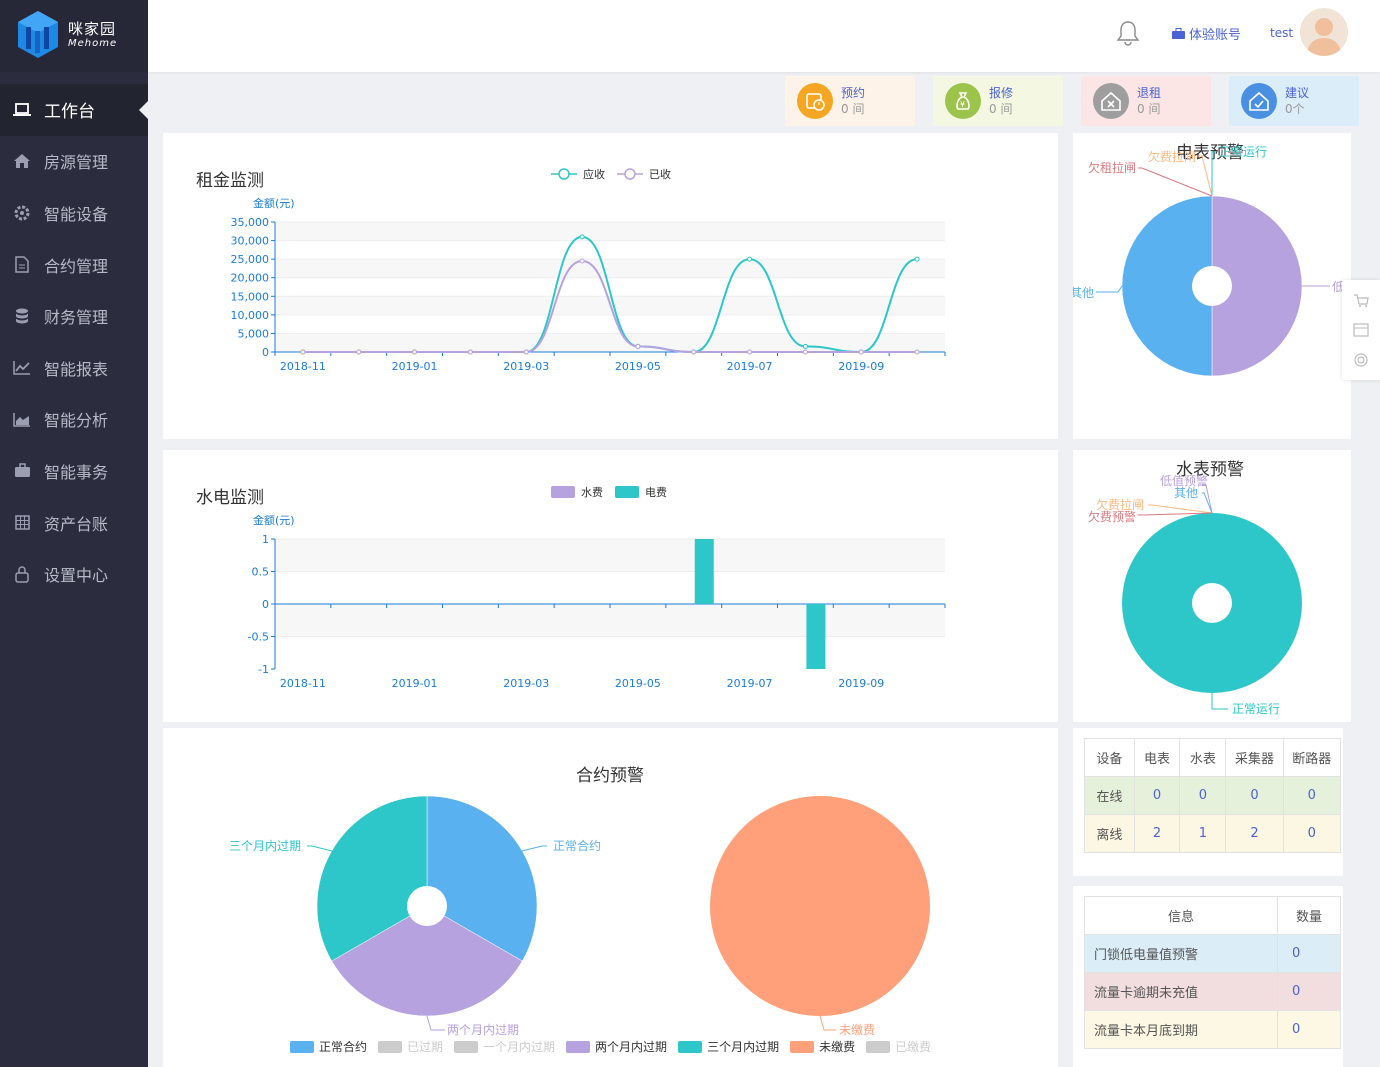  I want to click on chart-toolbox, so click(1361, 330).